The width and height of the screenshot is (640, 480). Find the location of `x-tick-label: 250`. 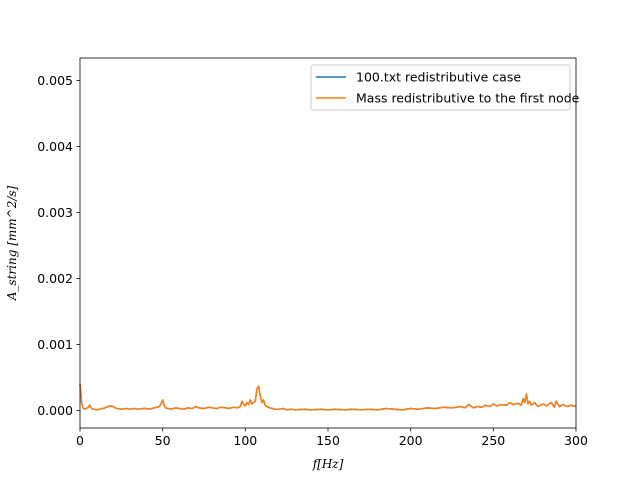

x-tick-label: 250 is located at coordinates (493, 440).